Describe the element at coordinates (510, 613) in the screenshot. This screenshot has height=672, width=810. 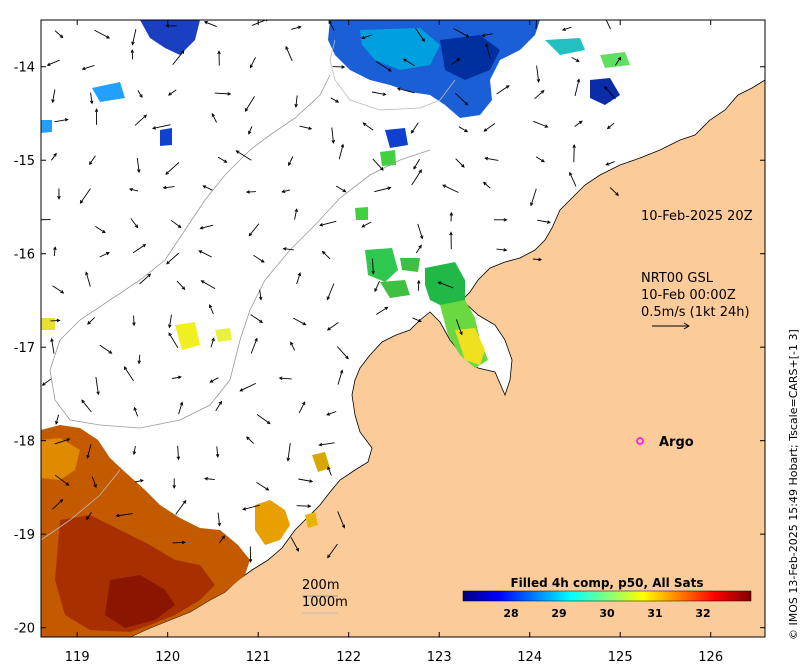
I see `colorbar-tick-label: 28` at that location.